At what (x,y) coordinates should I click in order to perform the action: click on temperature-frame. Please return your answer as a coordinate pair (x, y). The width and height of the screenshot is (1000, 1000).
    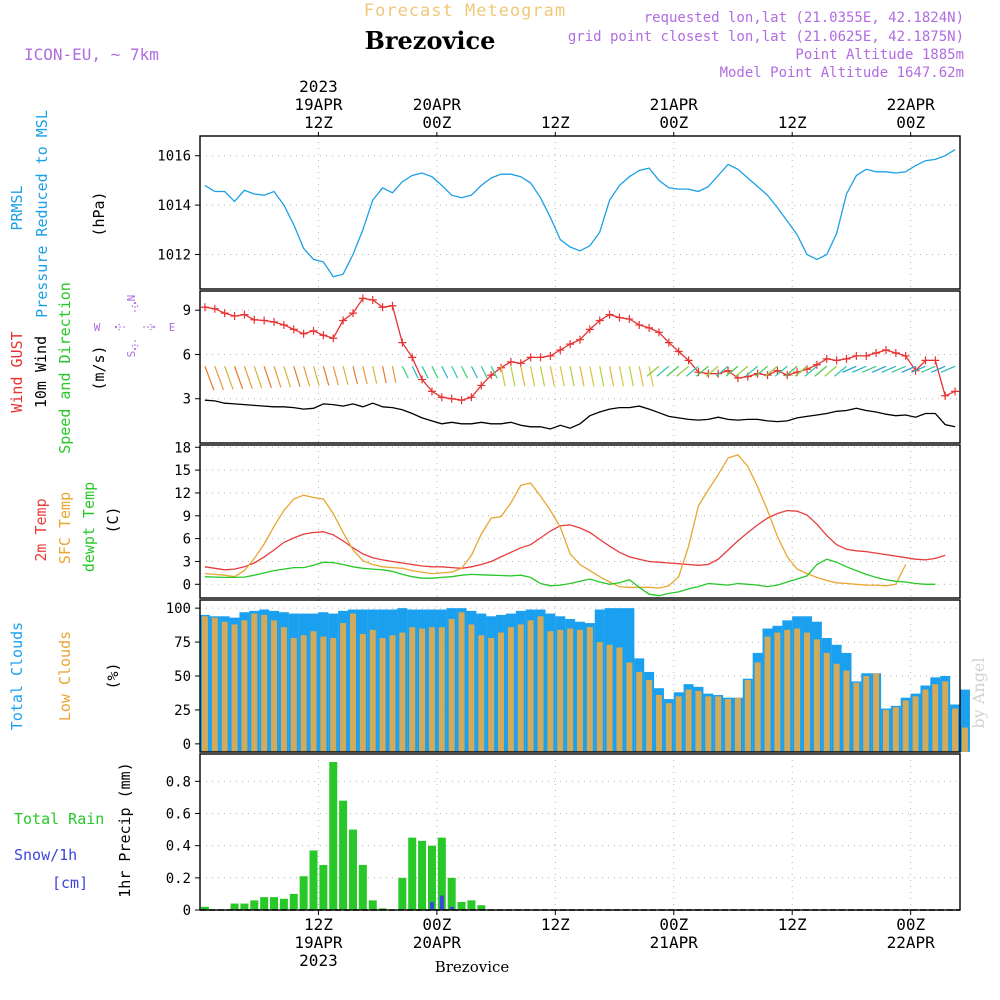
    Looking at the image, I should click on (580, 521).